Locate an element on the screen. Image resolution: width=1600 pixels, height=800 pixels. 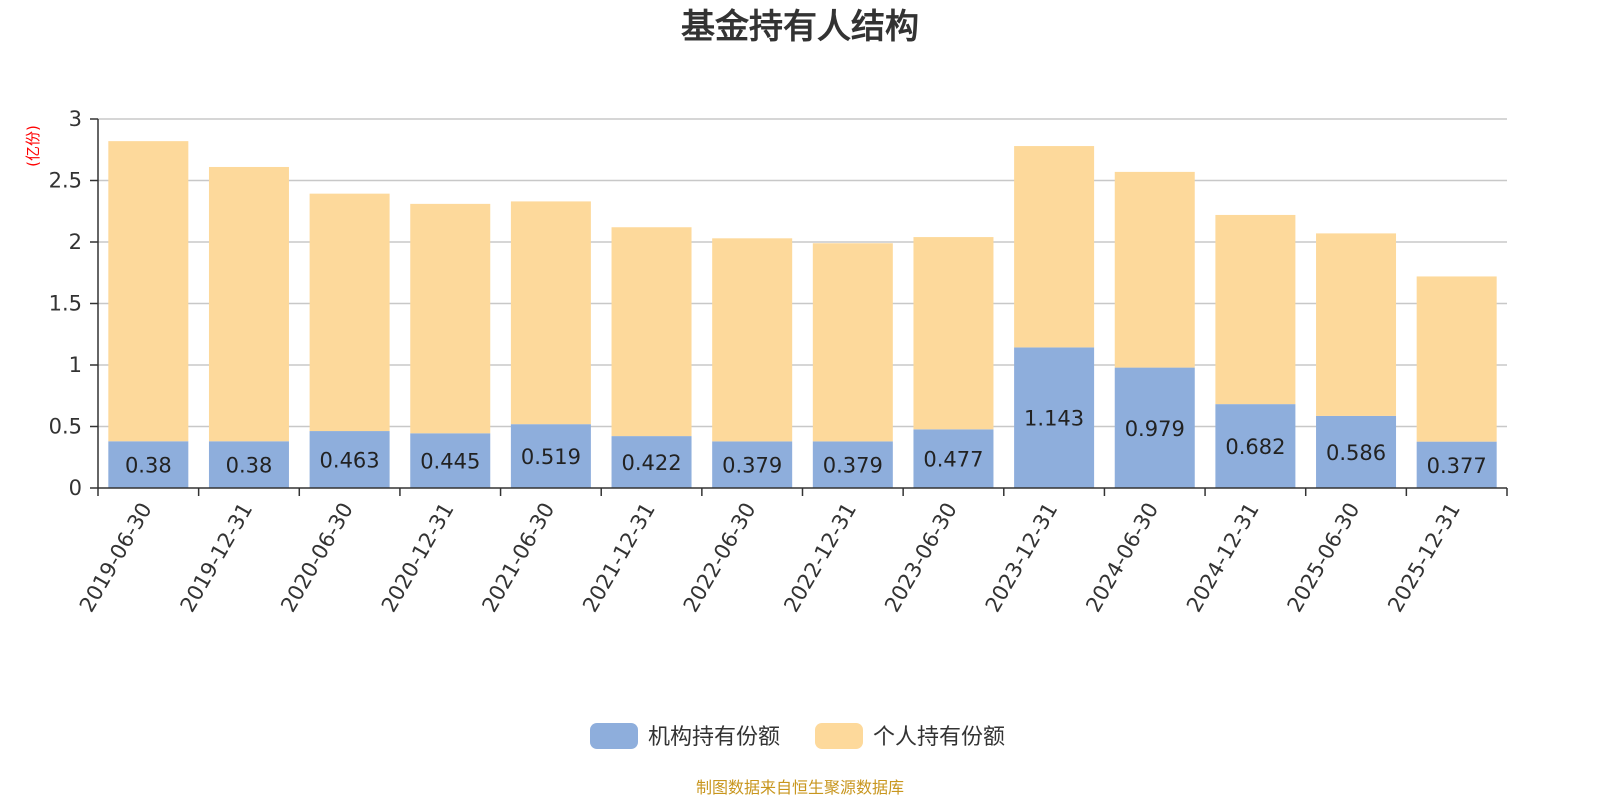
x-tick-label: 2023-06-30 is located at coordinates (921, 558).